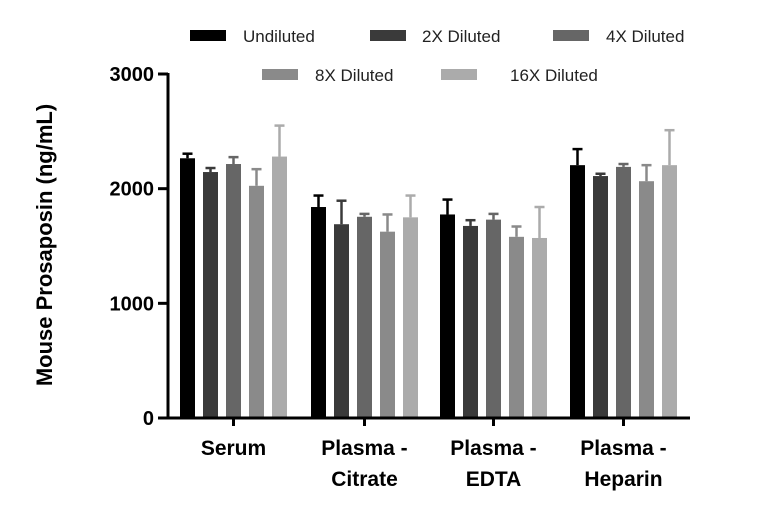  I want to click on y-axis-title: Mouse Prosaposin (ng/mL), so click(44, 245).